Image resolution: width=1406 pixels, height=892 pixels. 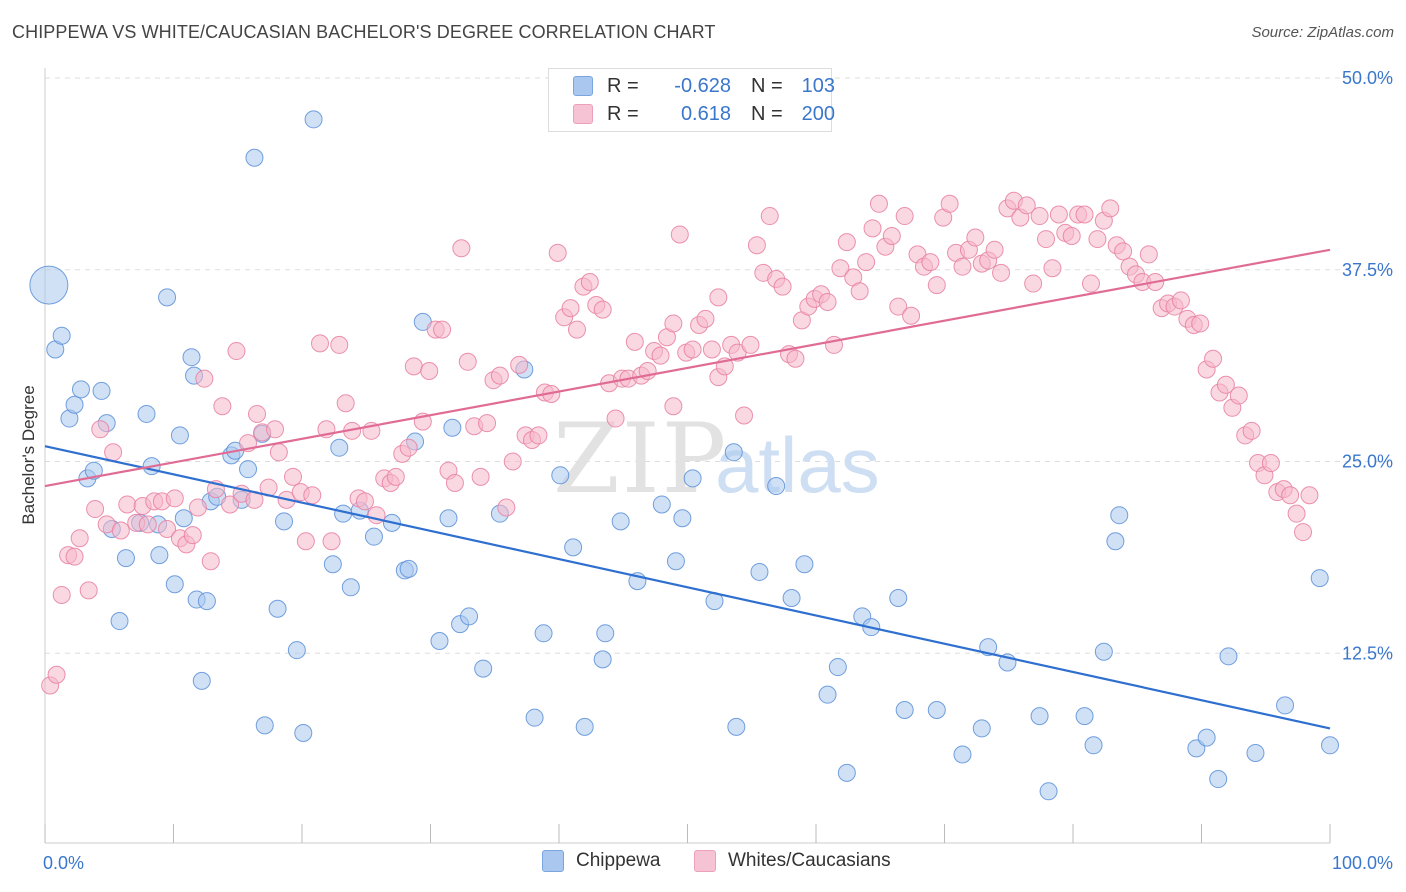 I want to click on bottom-legend-label-chippewa: Chippewa, so click(x=618, y=860).